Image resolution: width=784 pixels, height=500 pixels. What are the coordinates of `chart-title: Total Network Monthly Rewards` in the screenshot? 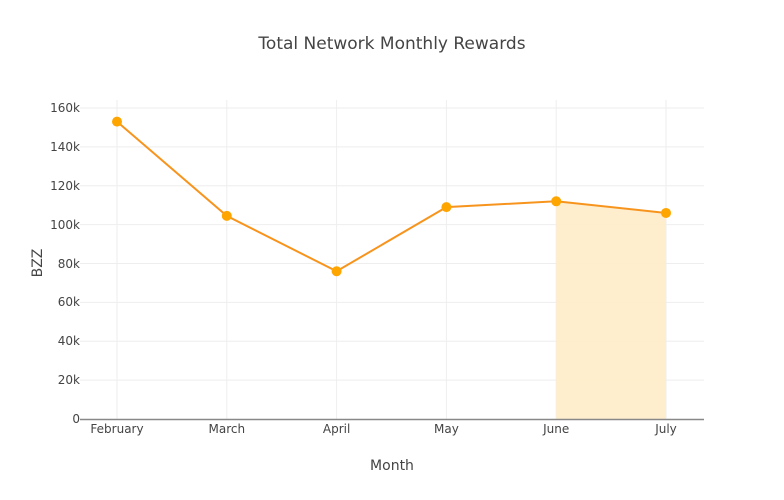 It's located at (392, 44).